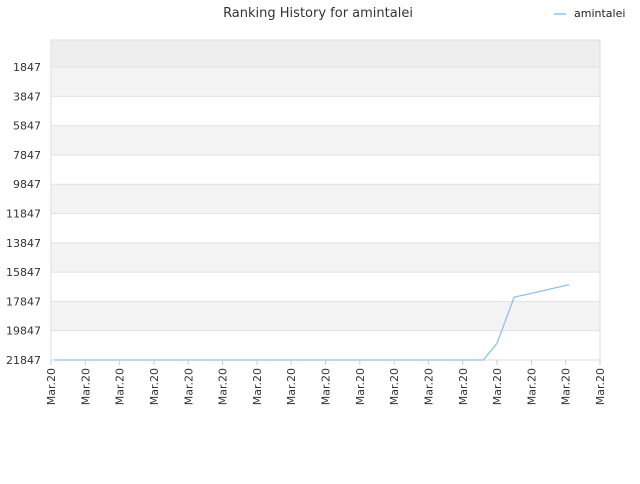 Image resolution: width=640 pixels, height=484 pixels. What do you see at coordinates (23, 301) in the screenshot?
I see `y-tick-label: 17847` at bounding box center [23, 301].